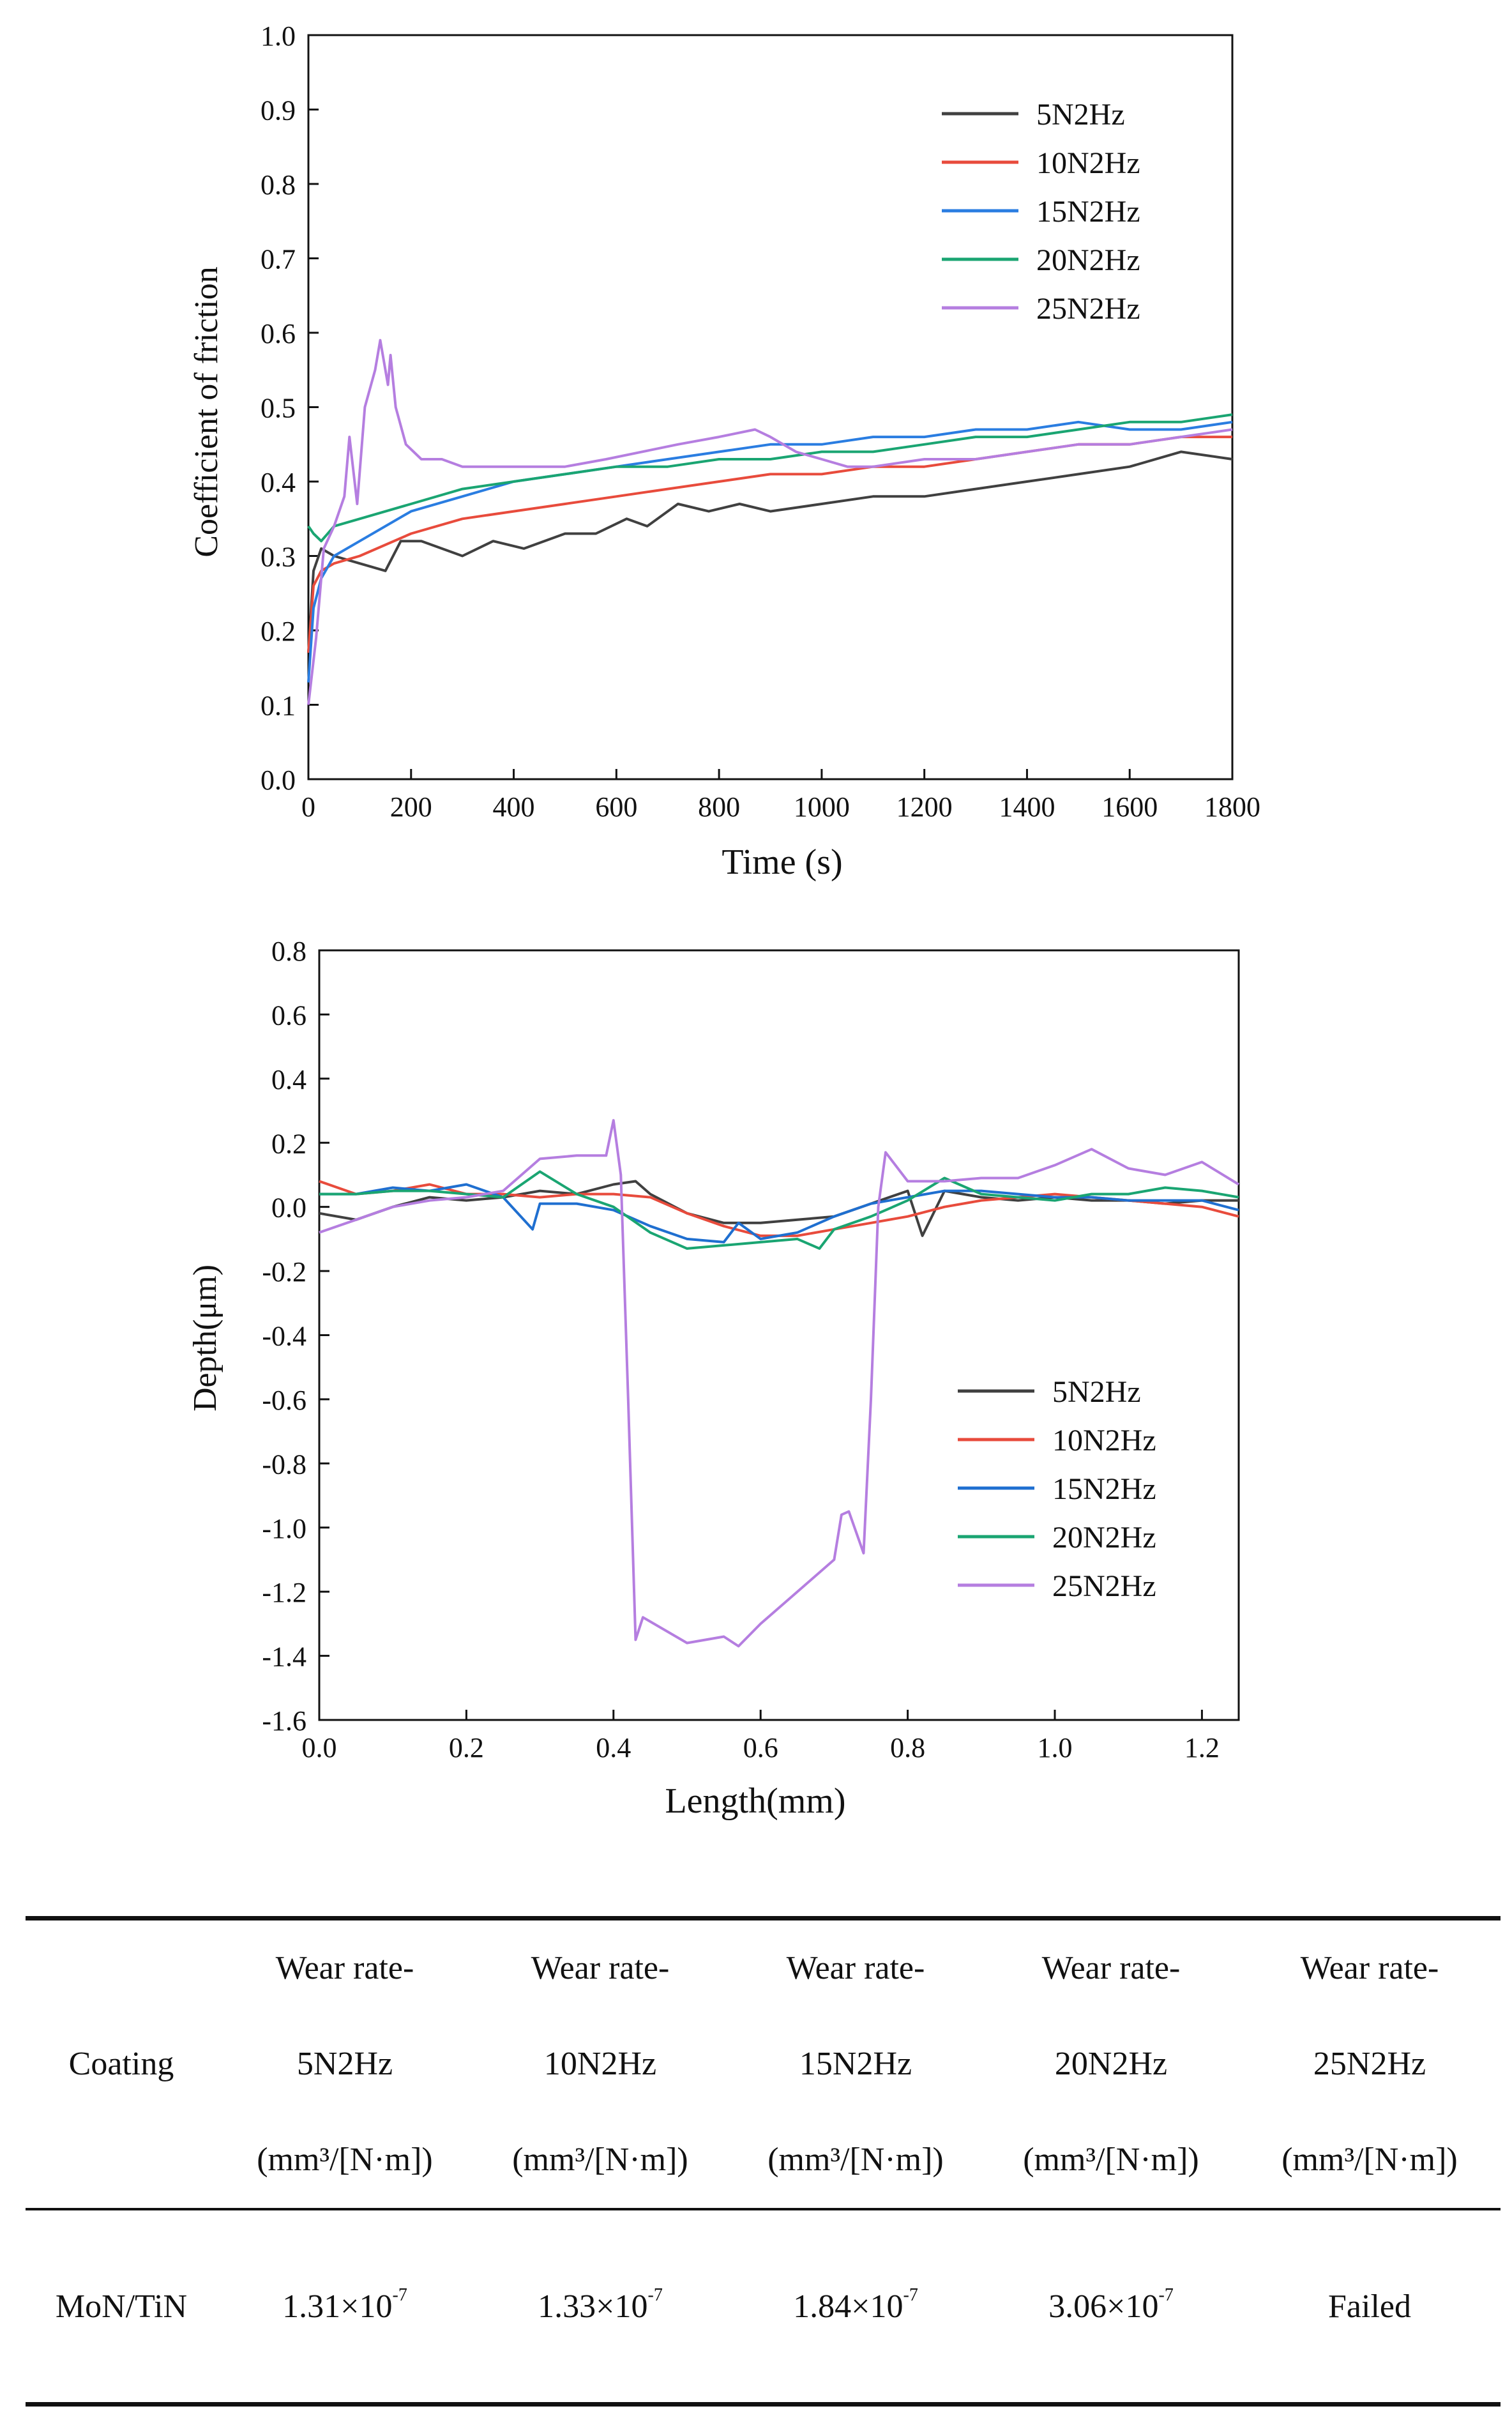 The height and width of the screenshot is (2411, 1512). I want to click on friction-chart-ytick-label: 0.6, so click(278, 333).